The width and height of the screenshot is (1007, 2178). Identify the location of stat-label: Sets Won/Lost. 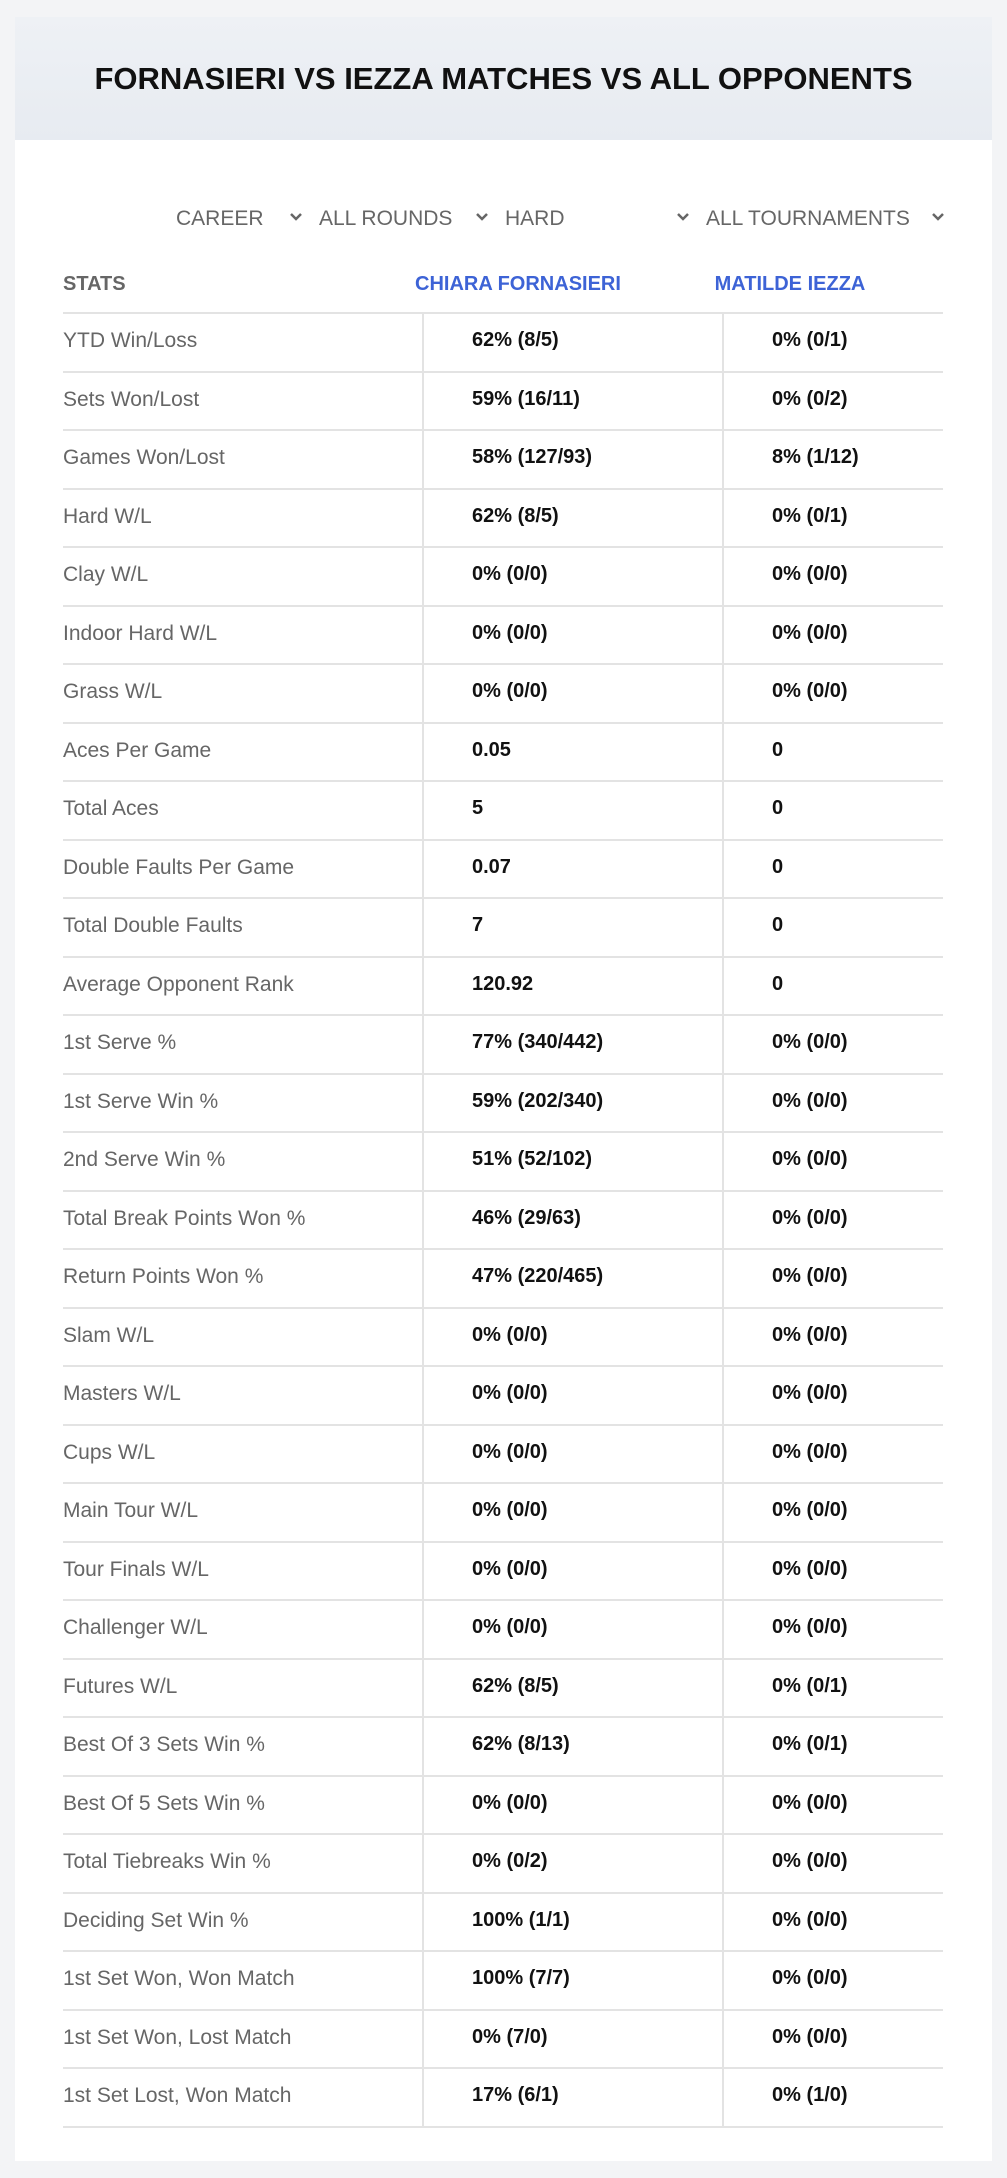
(131, 399).